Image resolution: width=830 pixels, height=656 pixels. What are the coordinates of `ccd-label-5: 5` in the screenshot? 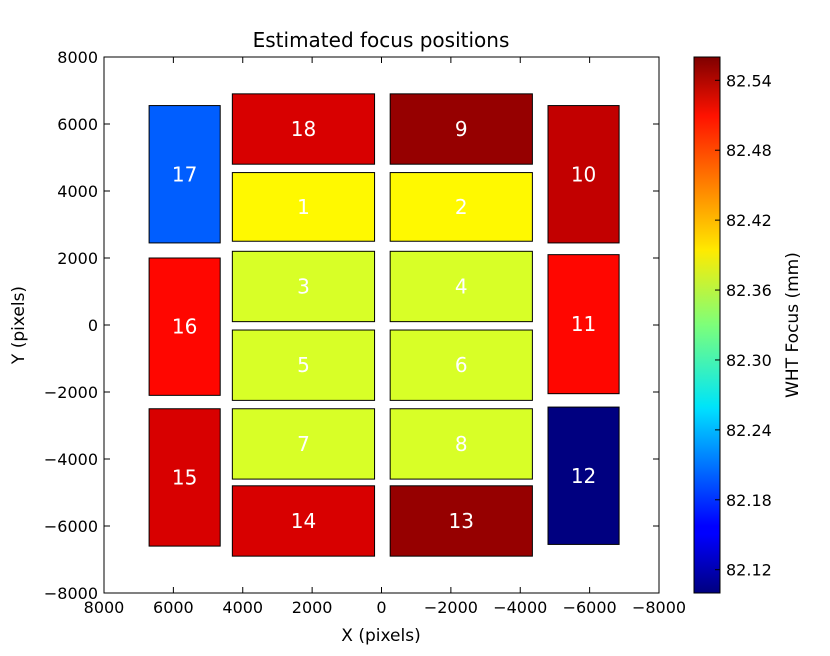 It's located at (303, 365).